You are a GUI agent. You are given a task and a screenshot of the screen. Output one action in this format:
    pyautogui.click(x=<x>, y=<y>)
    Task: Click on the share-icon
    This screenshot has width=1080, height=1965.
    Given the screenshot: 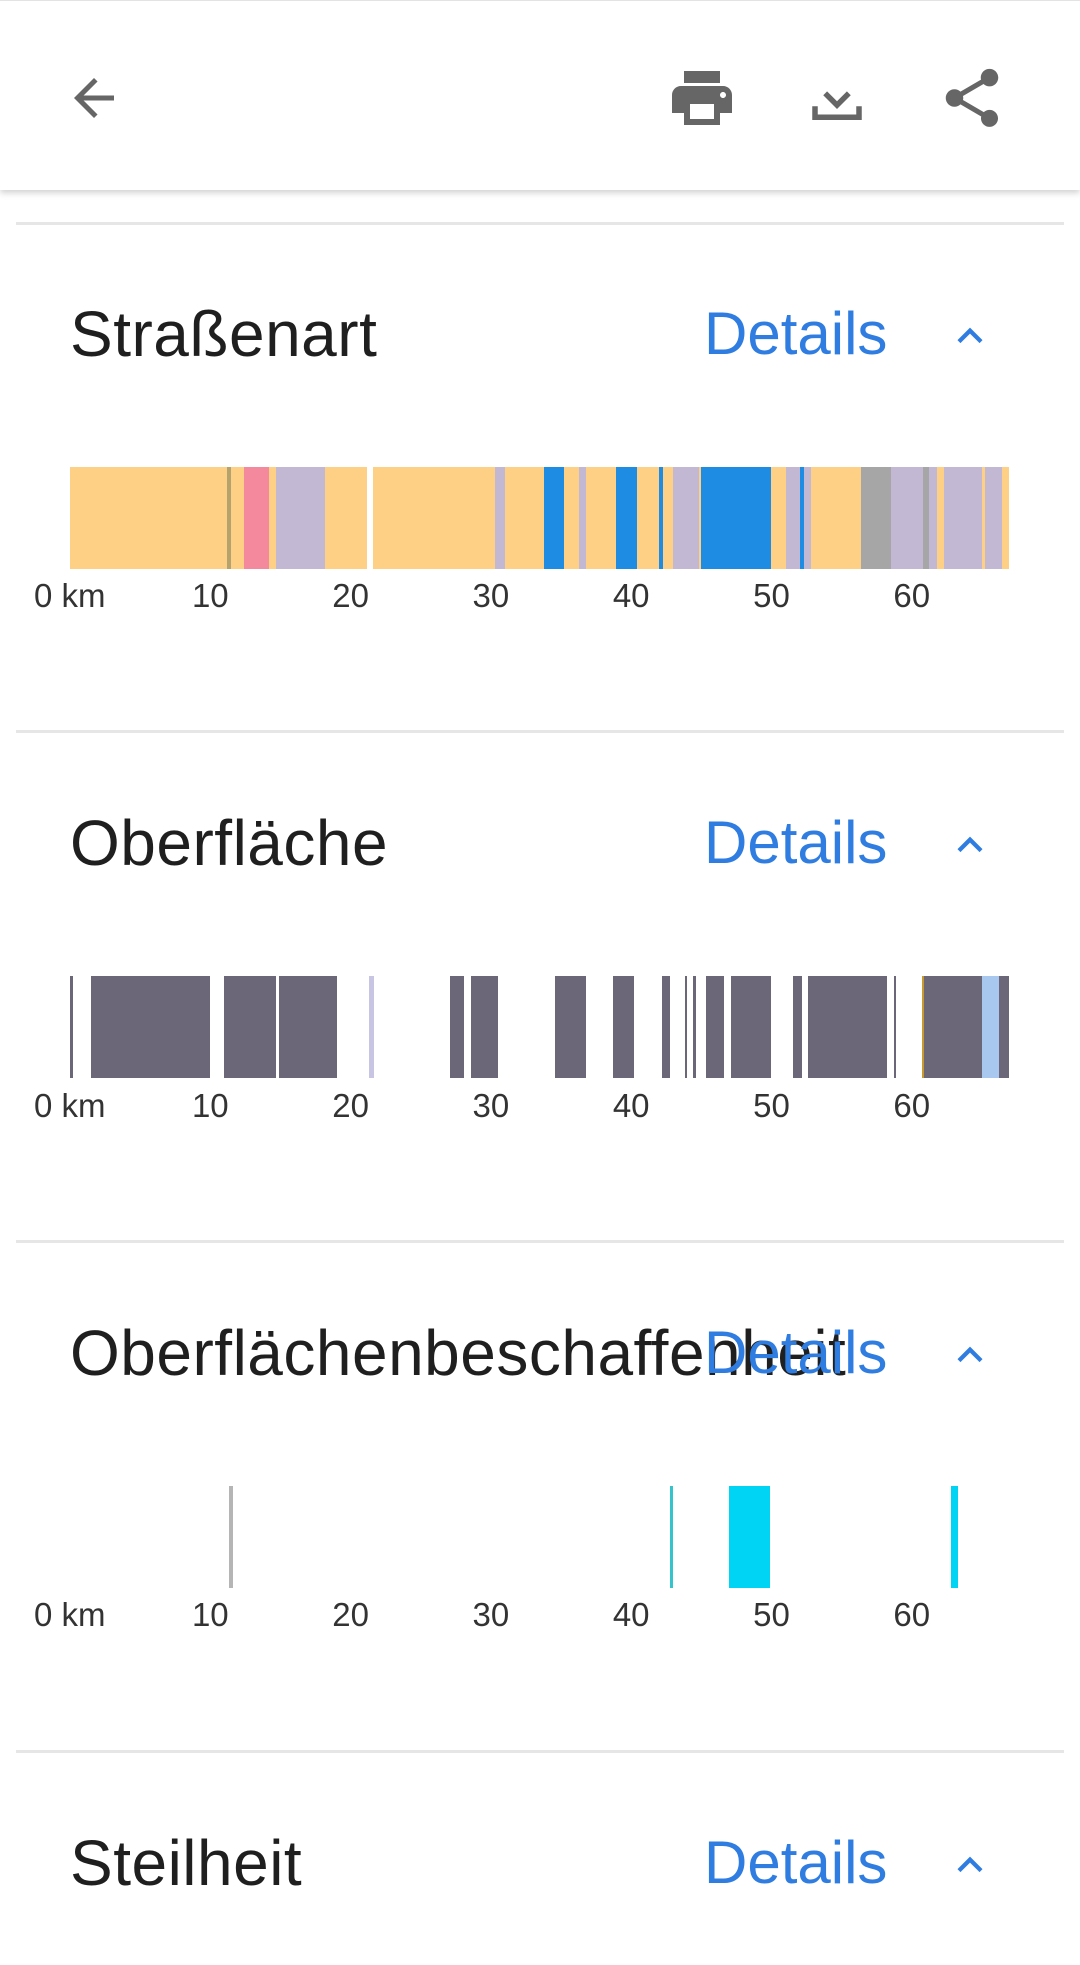 What is the action you would take?
    pyautogui.click(x=972, y=97)
    